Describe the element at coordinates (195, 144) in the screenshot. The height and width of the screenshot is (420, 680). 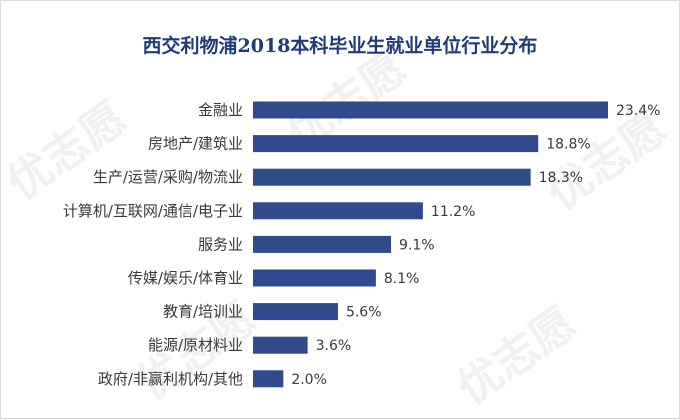
I see `category-label: 房地产/建筑业` at that location.